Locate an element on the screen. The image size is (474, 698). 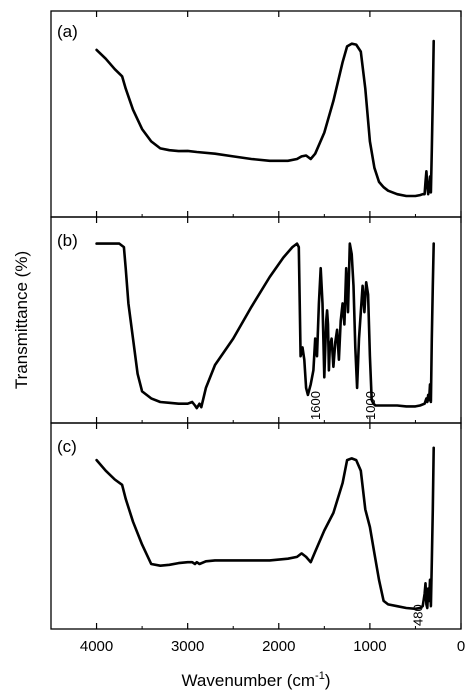
annotation-480: 480 is located at coordinates (417, 615).